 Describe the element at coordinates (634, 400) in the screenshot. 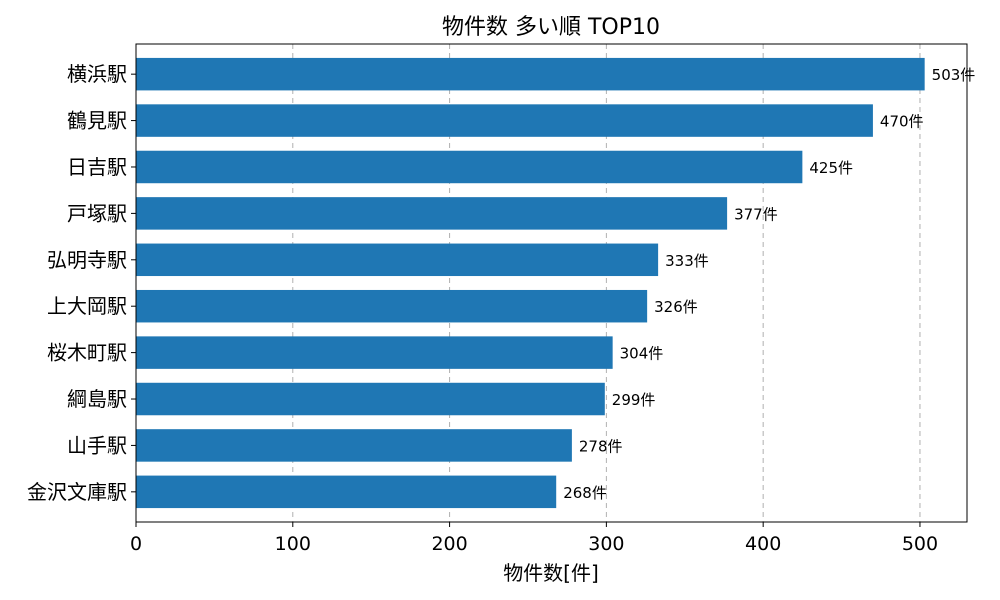

I see `data-label: 299件` at that location.